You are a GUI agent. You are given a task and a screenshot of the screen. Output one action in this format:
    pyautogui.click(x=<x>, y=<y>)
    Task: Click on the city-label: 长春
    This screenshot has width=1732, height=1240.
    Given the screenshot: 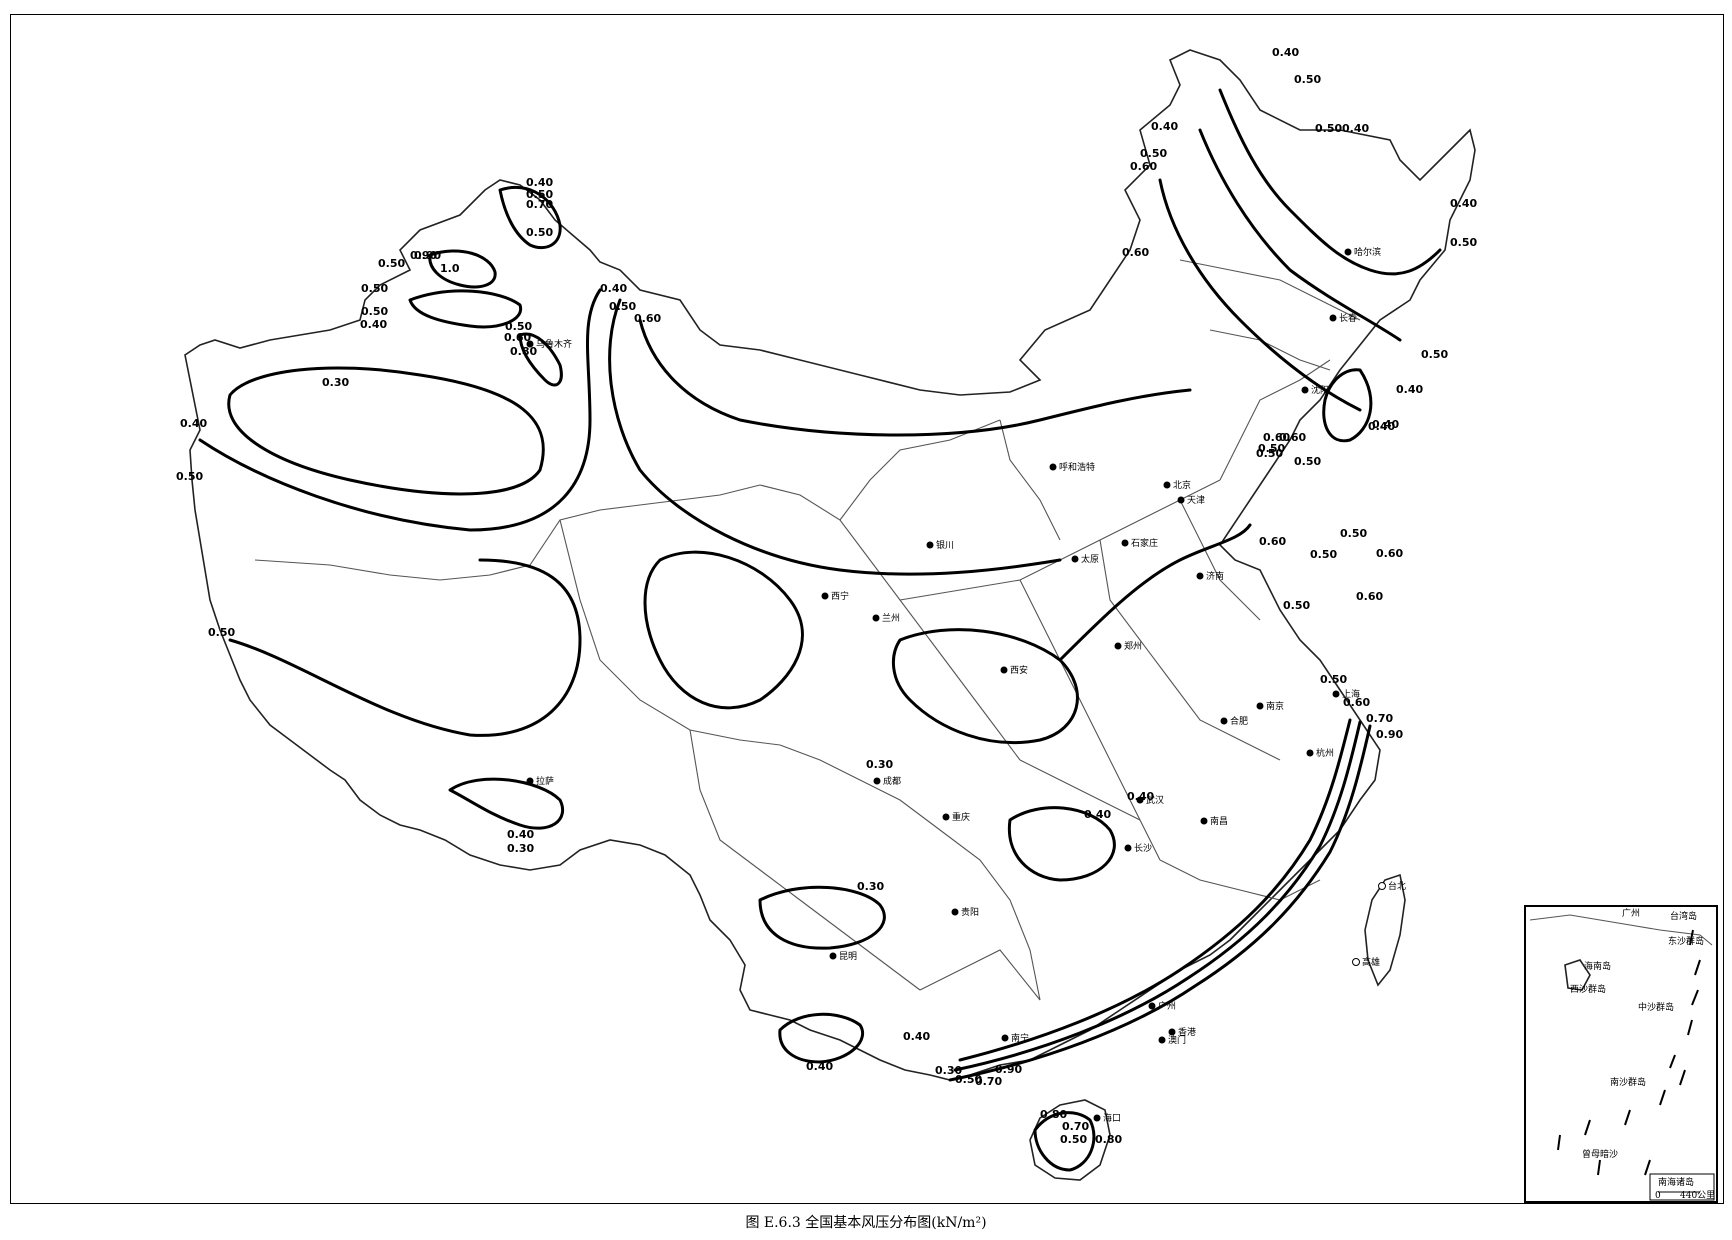 What is the action you would take?
    pyautogui.click(x=1348, y=318)
    